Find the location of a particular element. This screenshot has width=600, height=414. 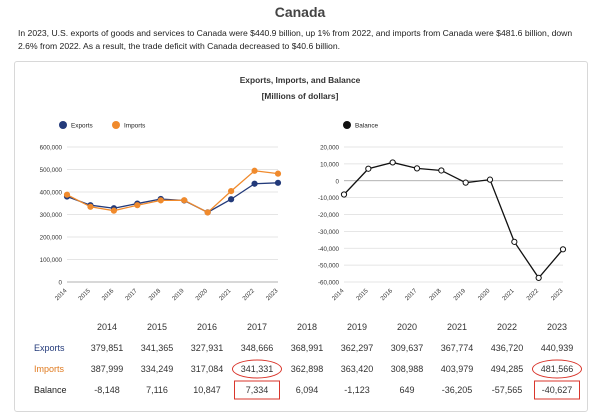

cell-value: 348,666 is located at coordinates (257, 347).